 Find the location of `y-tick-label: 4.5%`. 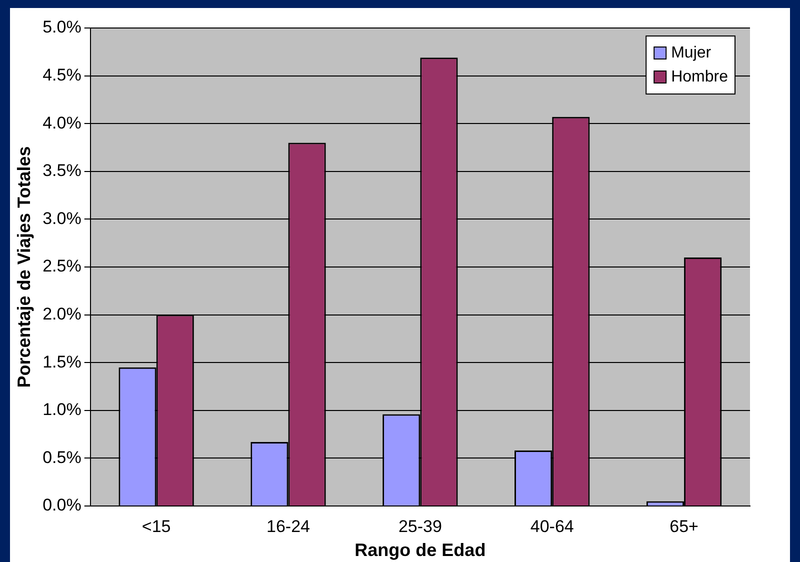

y-tick-label: 4.5% is located at coordinates (62, 74).